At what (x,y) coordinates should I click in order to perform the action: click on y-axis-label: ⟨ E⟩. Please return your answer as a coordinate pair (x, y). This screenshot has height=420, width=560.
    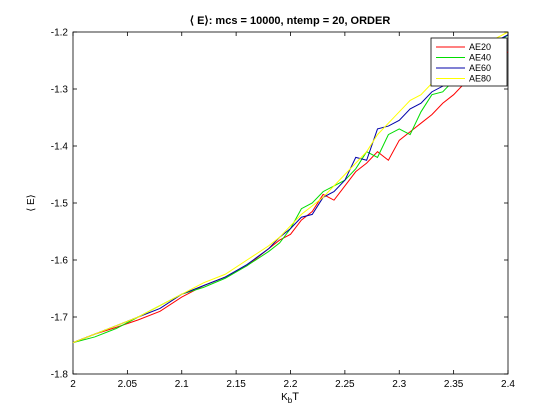
    Looking at the image, I should click on (31, 202).